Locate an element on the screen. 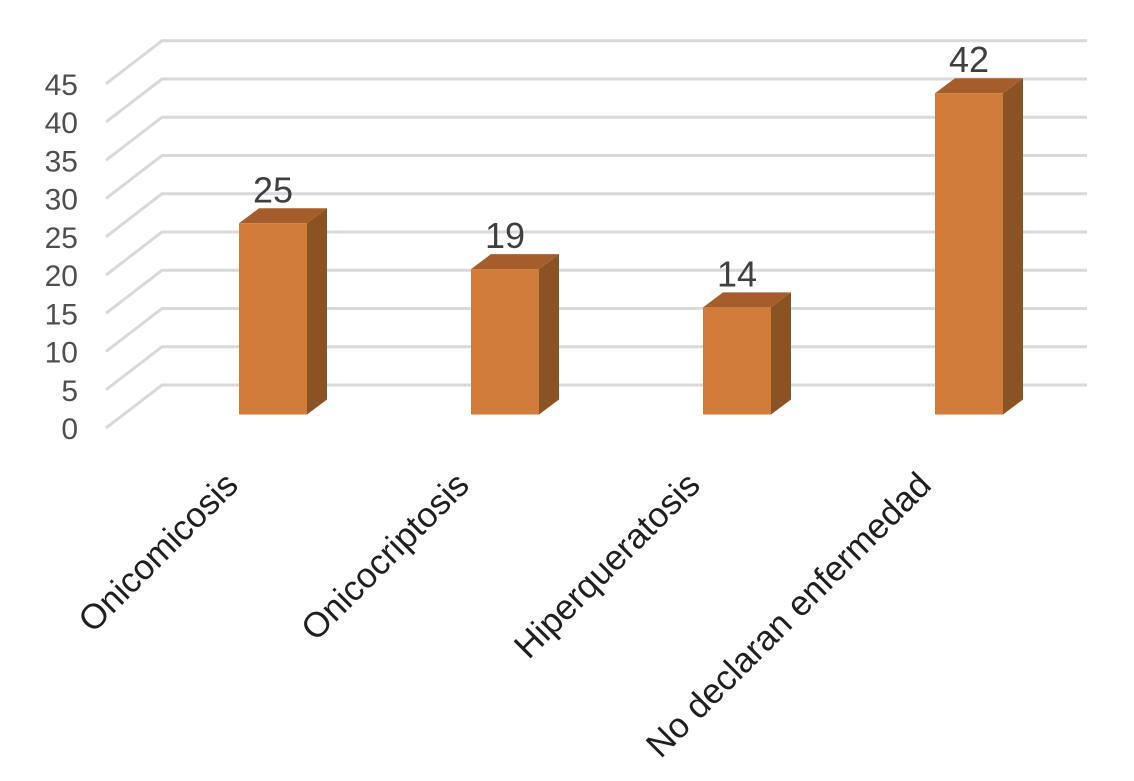 Image resolution: width=1134 pixels, height=781 pixels. x-axis-category-label-onicomicosis: Onicomicosis is located at coordinates (158, 552).